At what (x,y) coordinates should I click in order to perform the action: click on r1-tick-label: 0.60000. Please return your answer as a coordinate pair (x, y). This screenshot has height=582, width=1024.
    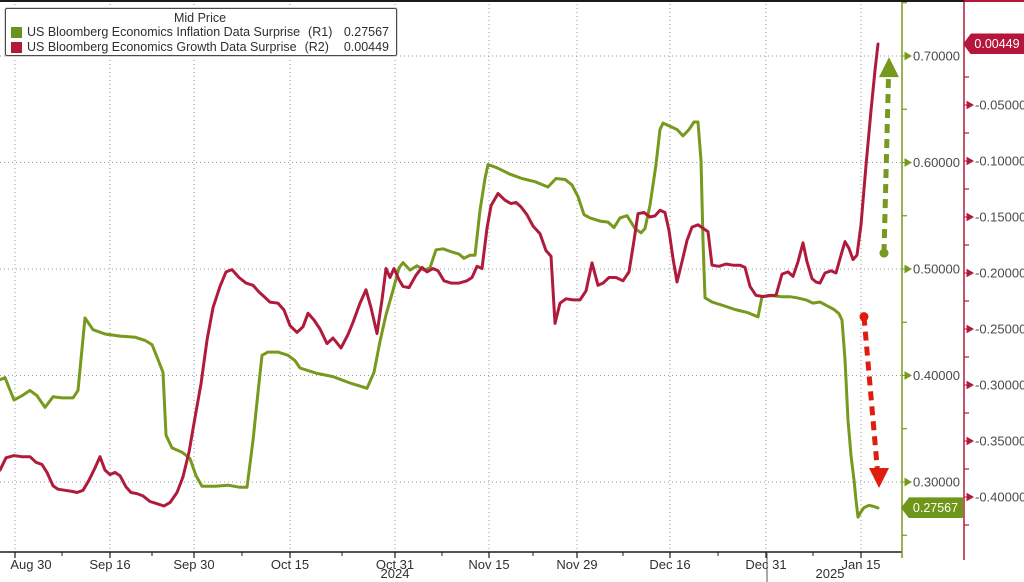
    Looking at the image, I should click on (936, 162).